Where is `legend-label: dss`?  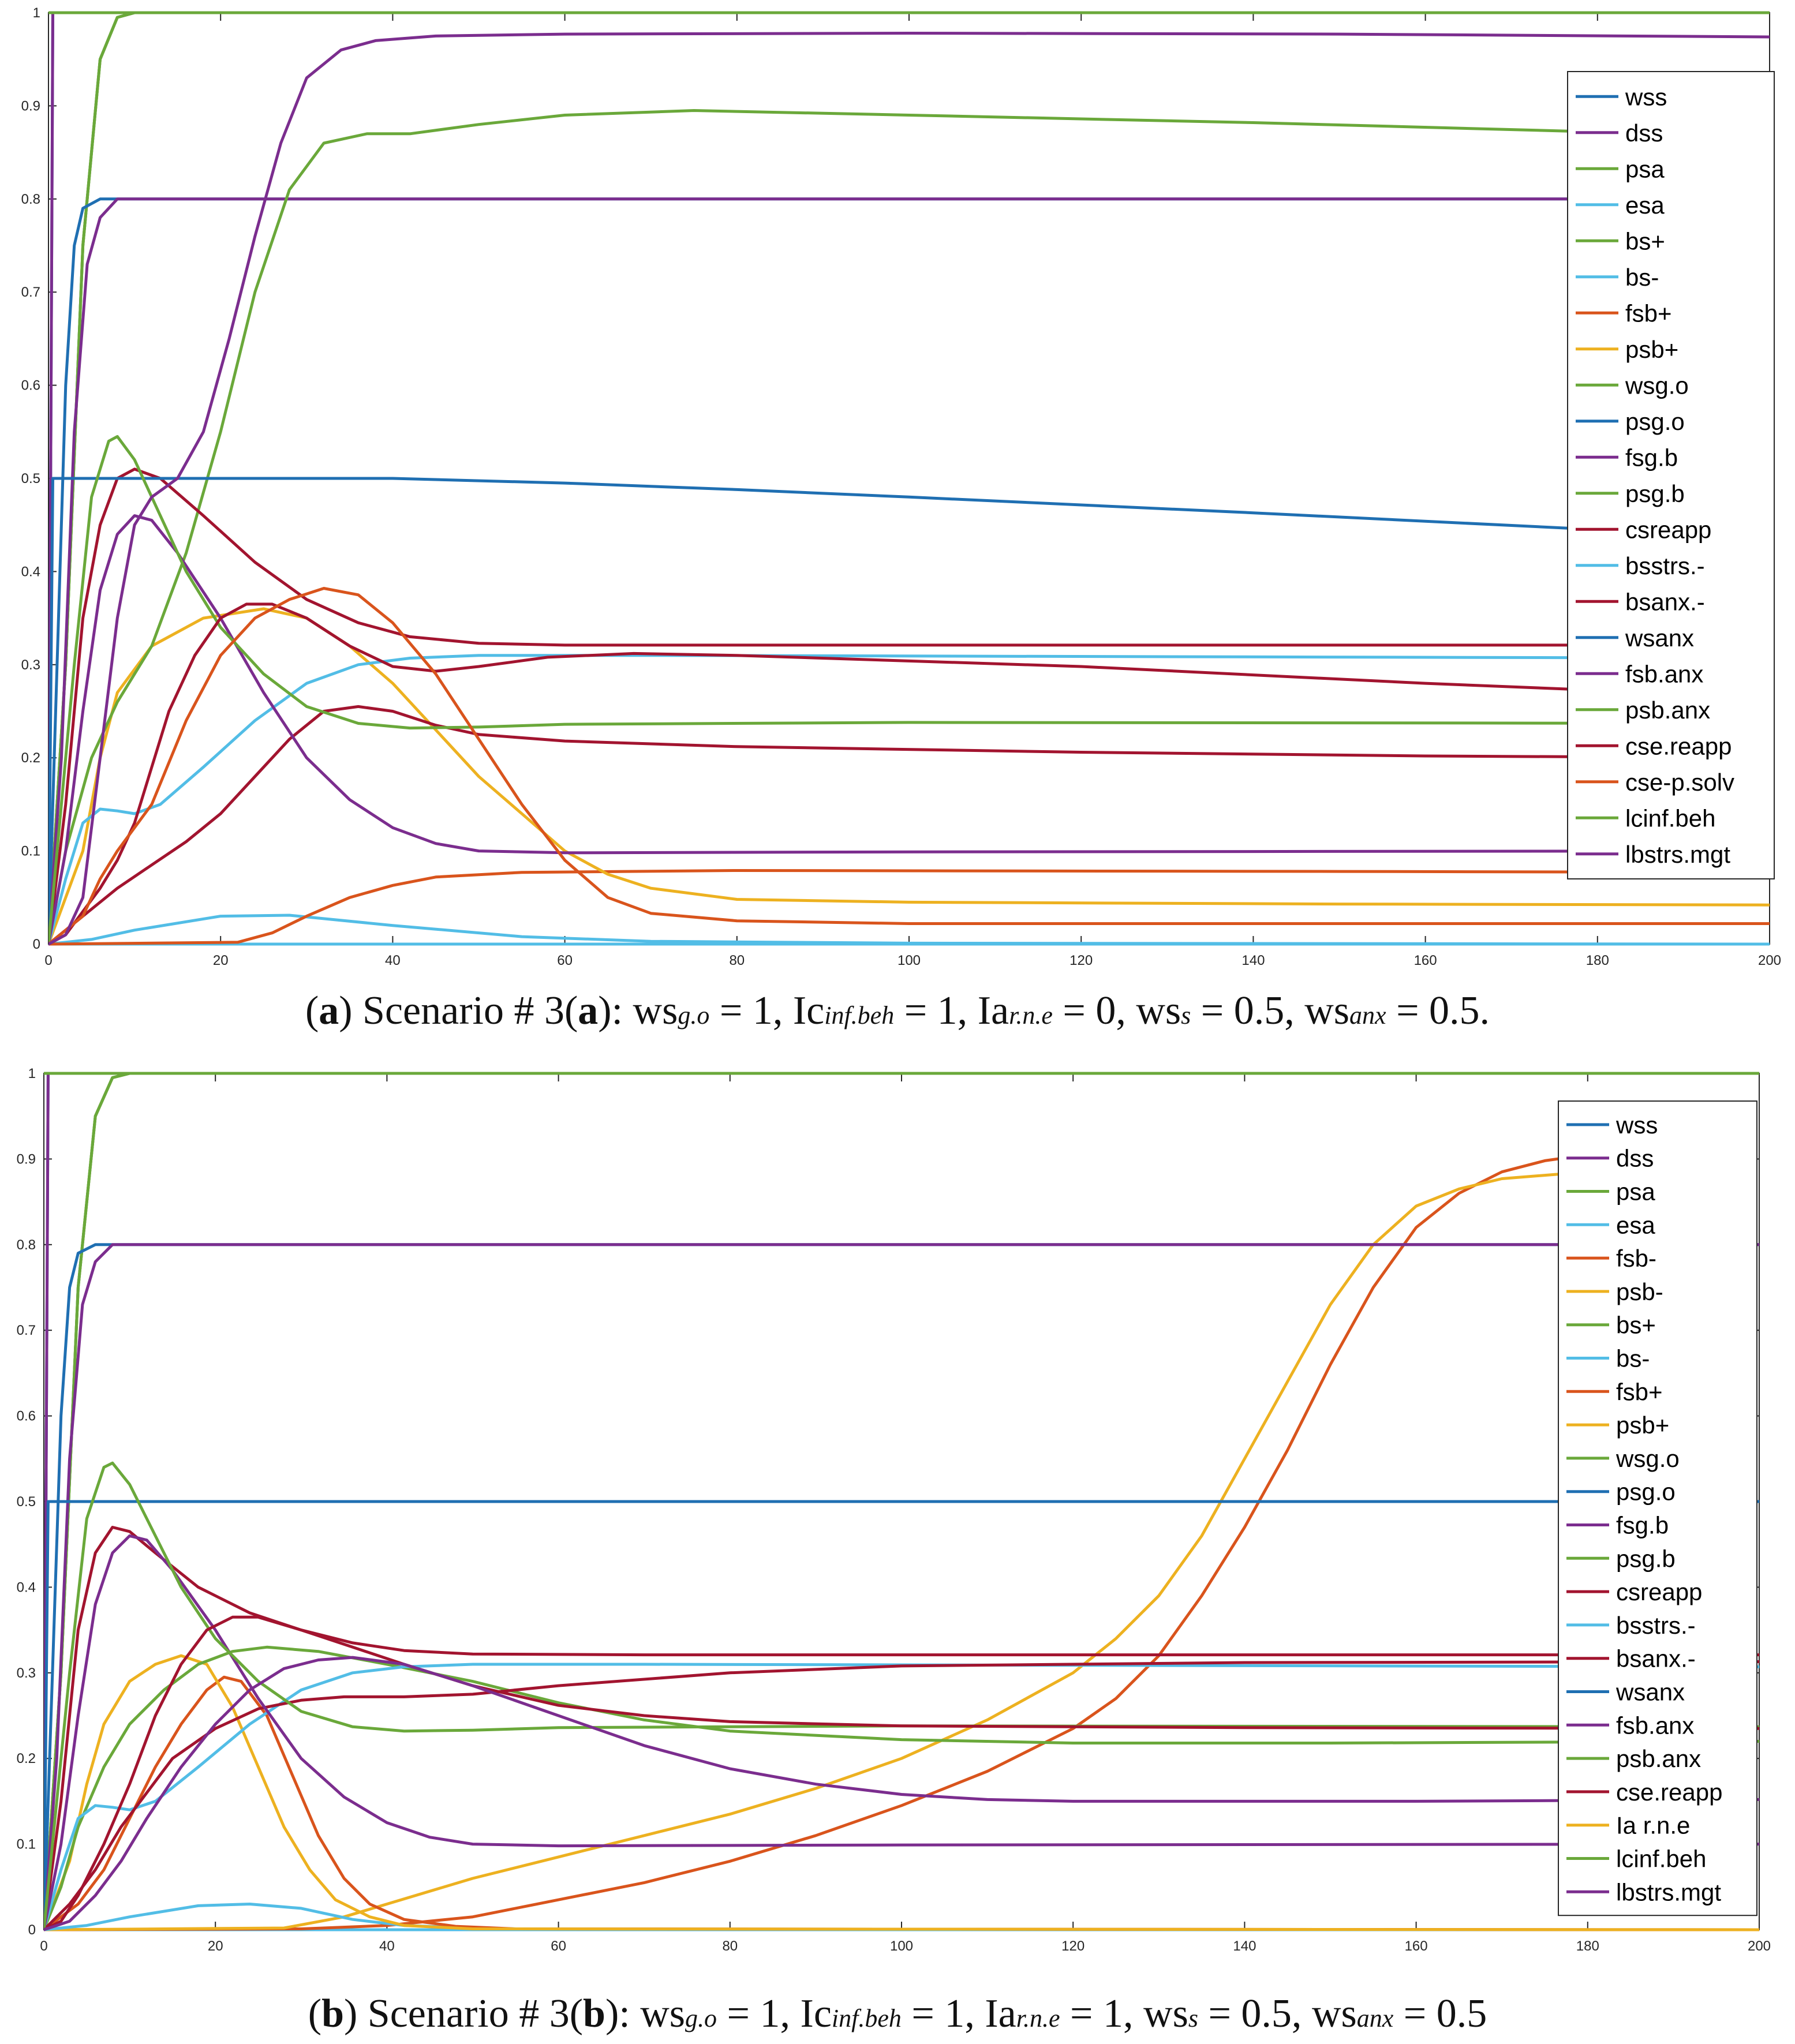
legend-label: dss is located at coordinates (1644, 133).